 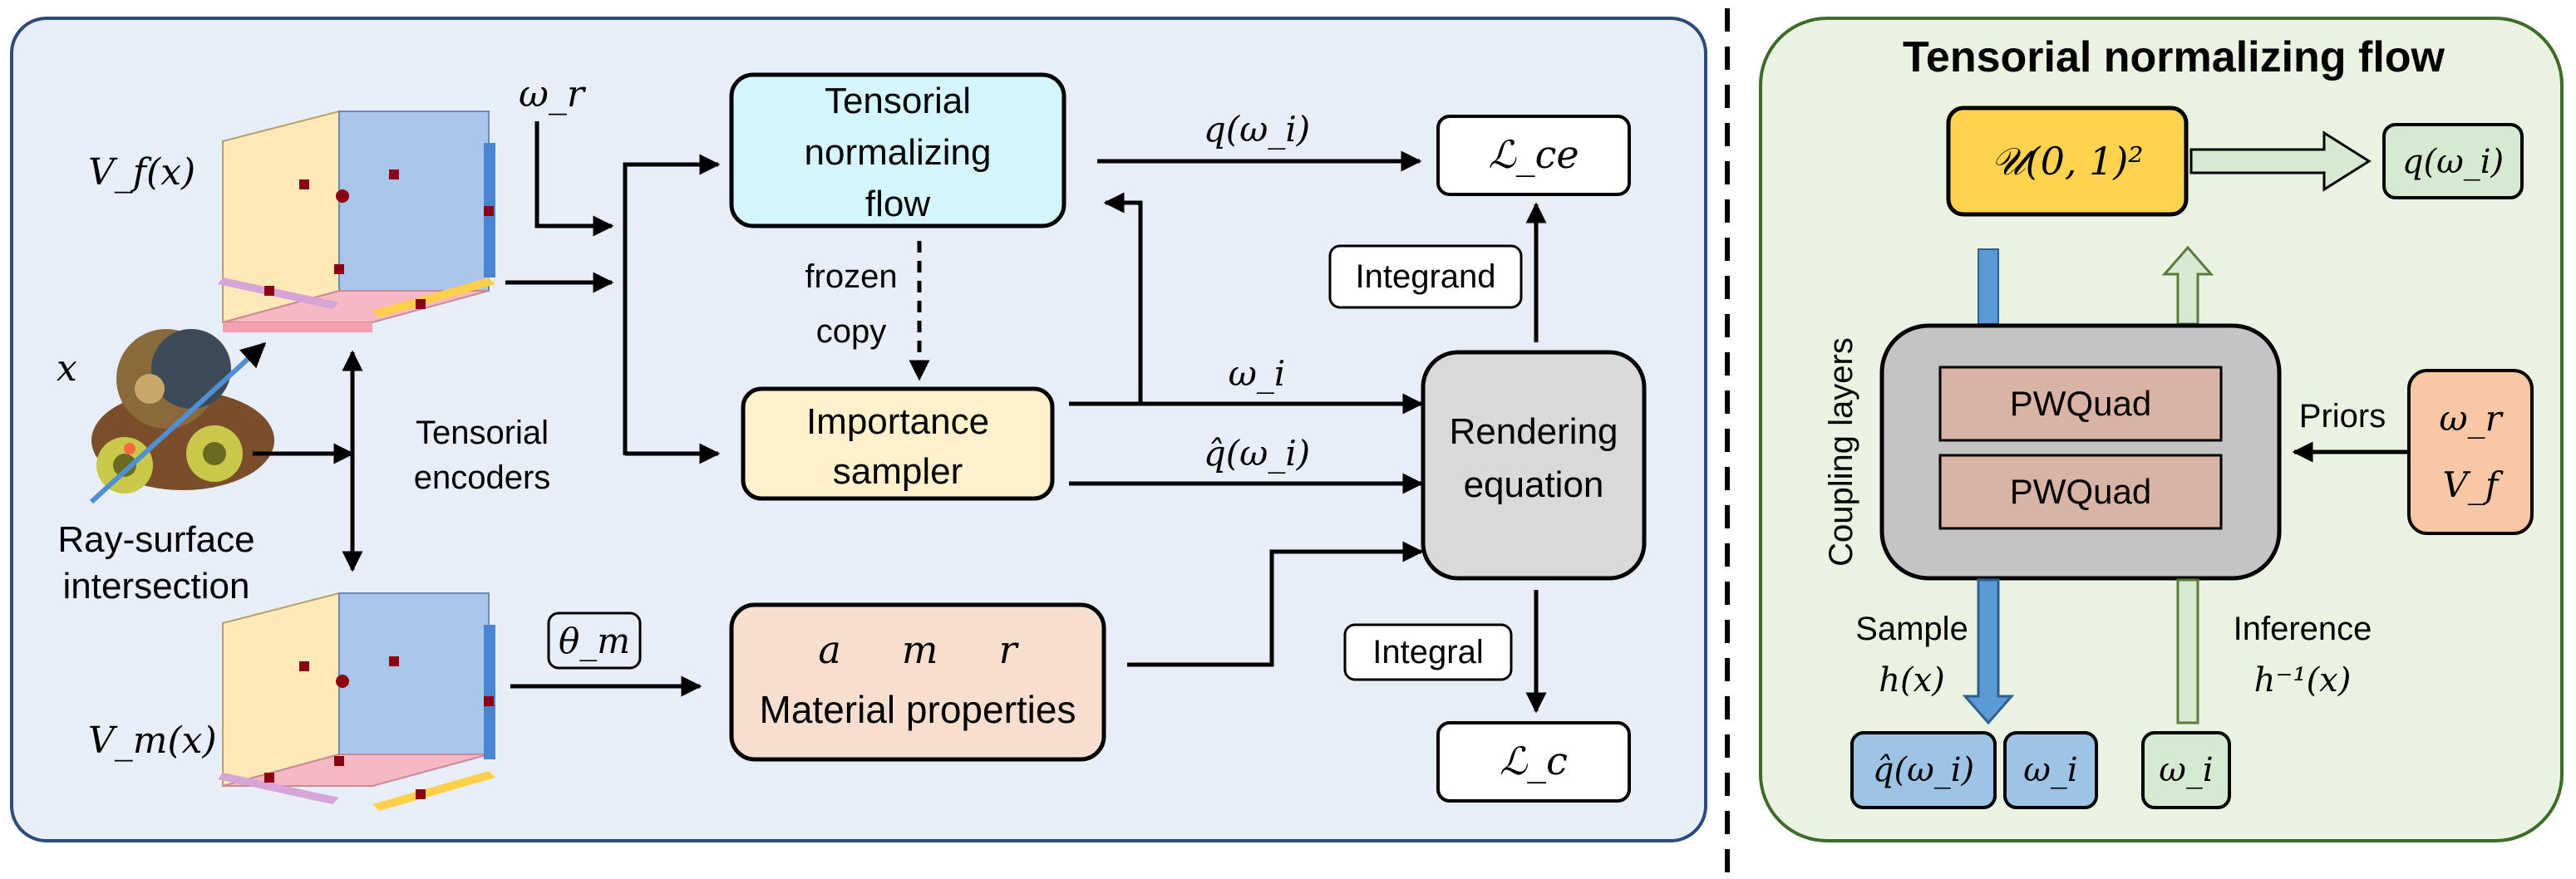 What do you see at coordinates (356, 221) in the screenshot?
I see `feature-volume-icon` at bounding box center [356, 221].